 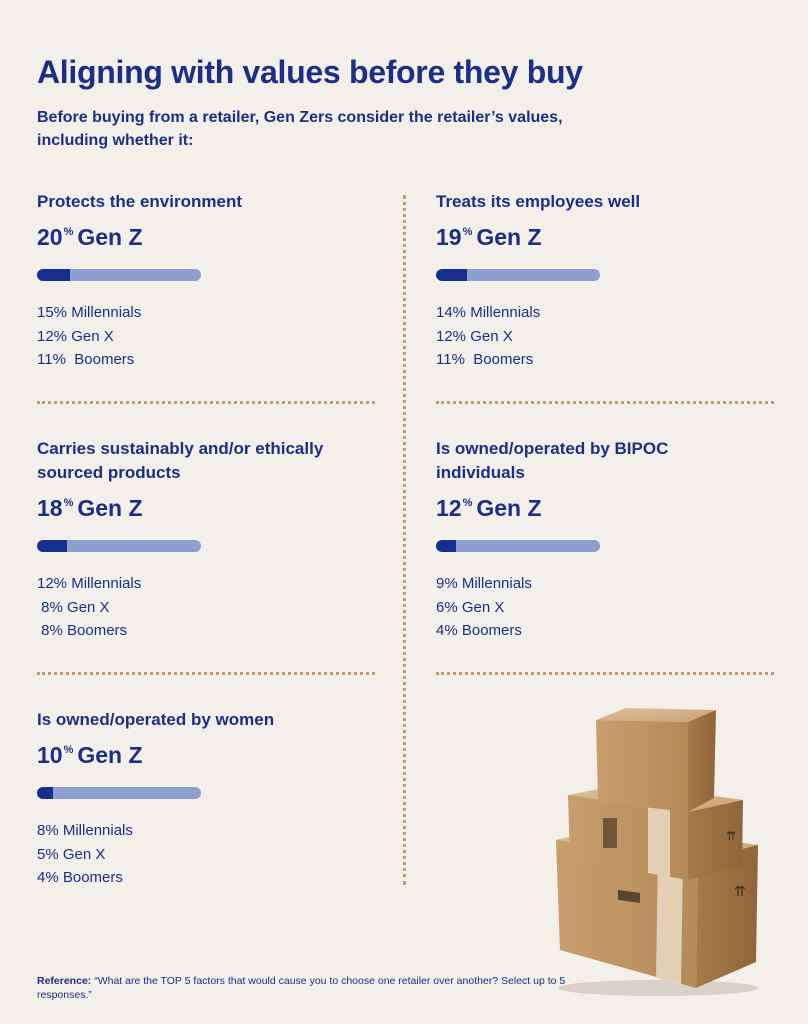 I want to click on genx-row: 5% Gen X, so click(x=207, y=855).